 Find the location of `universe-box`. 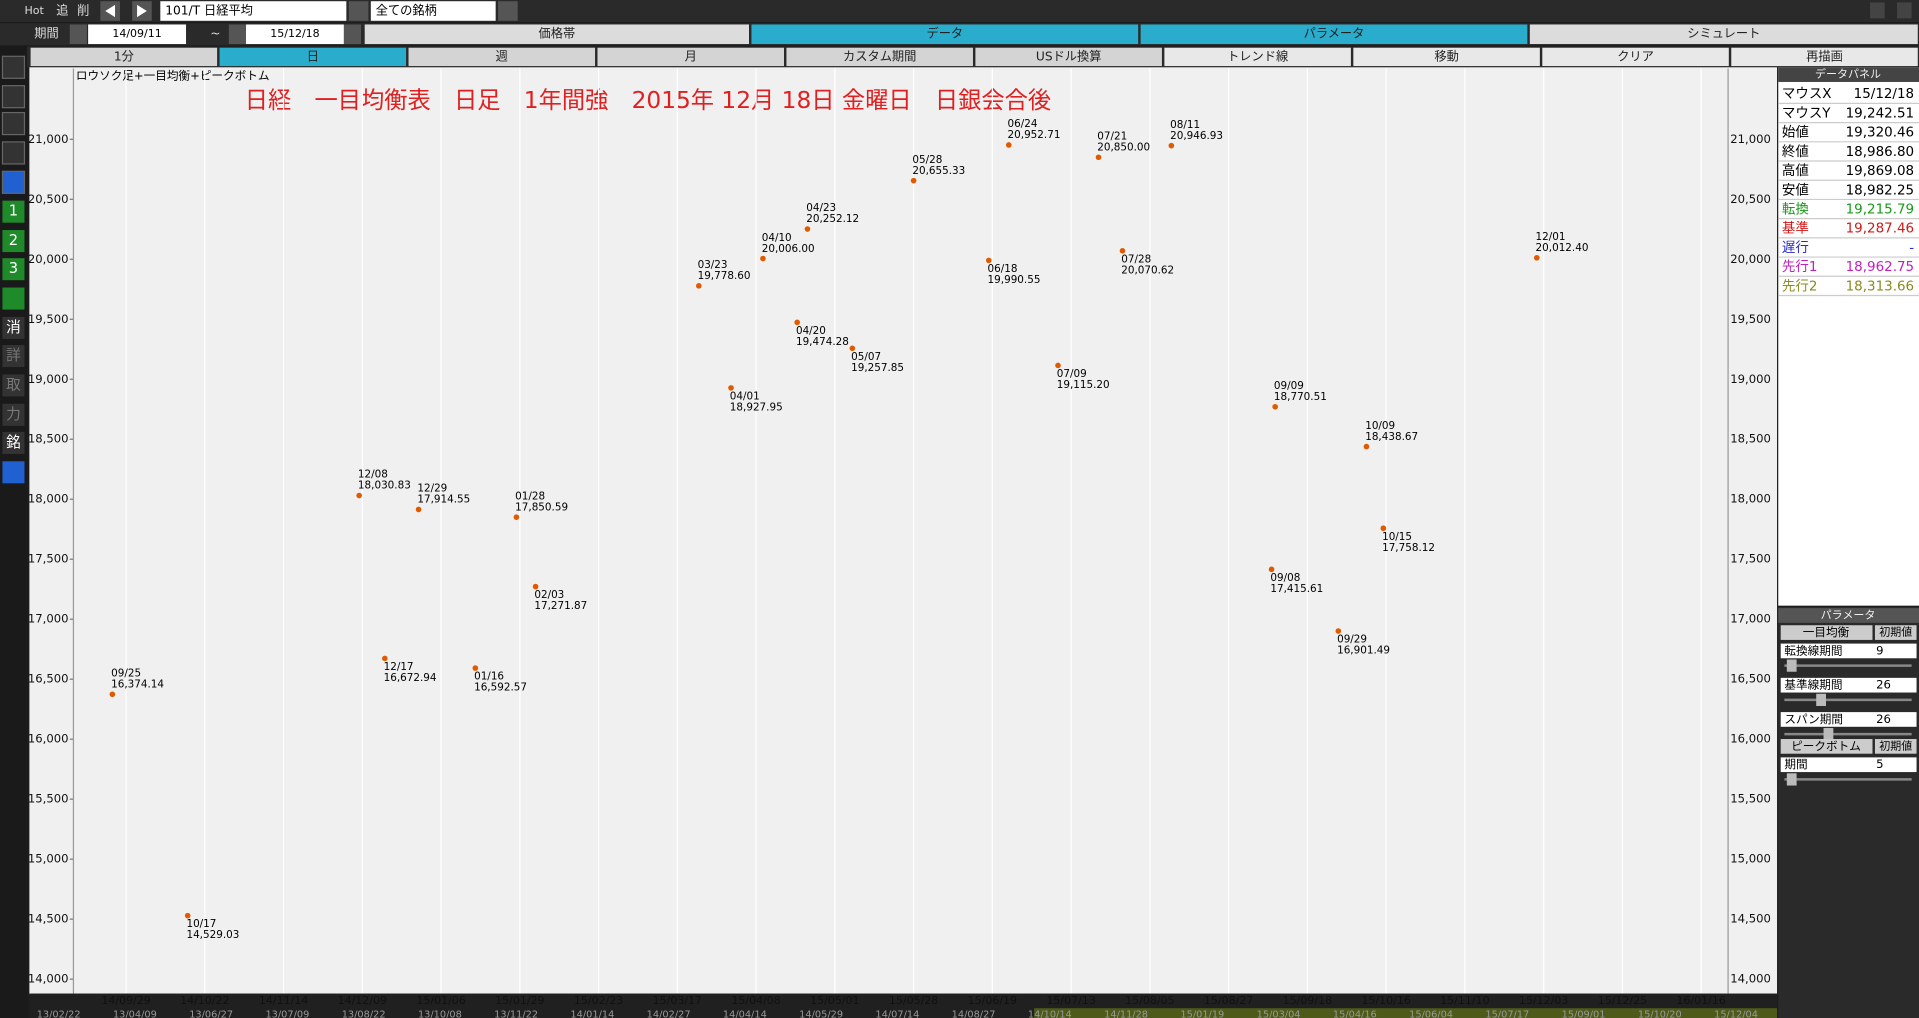

universe-box is located at coordinates (433, 11).